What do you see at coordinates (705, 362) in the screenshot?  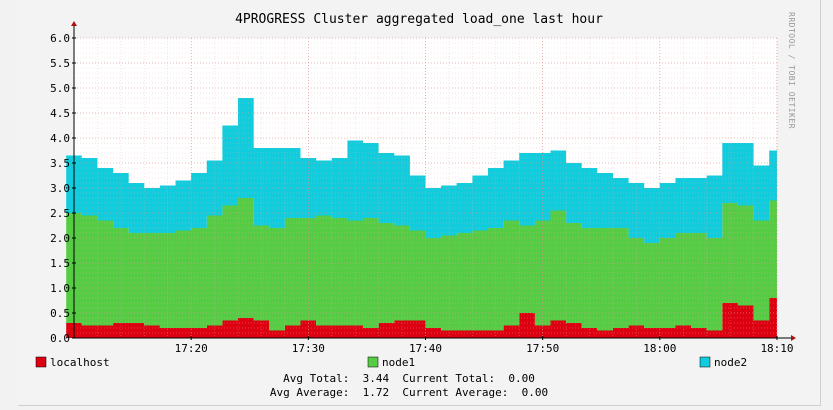 I see `legend-swatch-node2` at bounding box center [705, 362].